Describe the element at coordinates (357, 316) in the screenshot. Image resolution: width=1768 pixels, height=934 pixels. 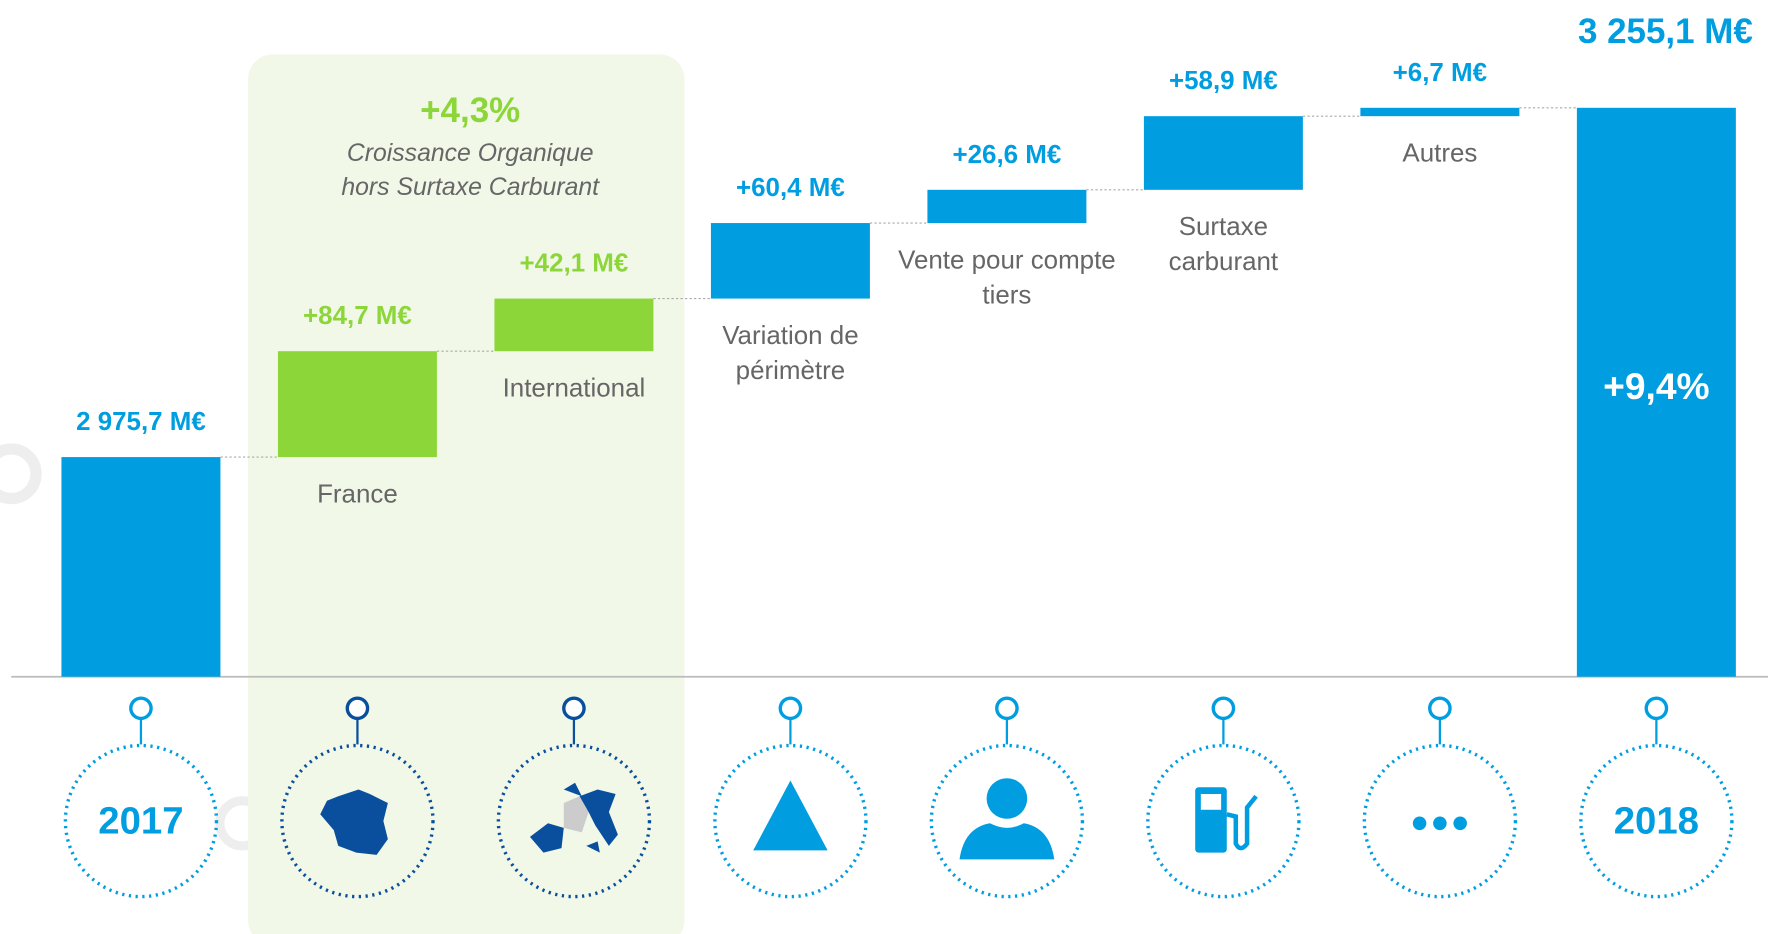
I see `value-label: +84,7 M€` at that location.